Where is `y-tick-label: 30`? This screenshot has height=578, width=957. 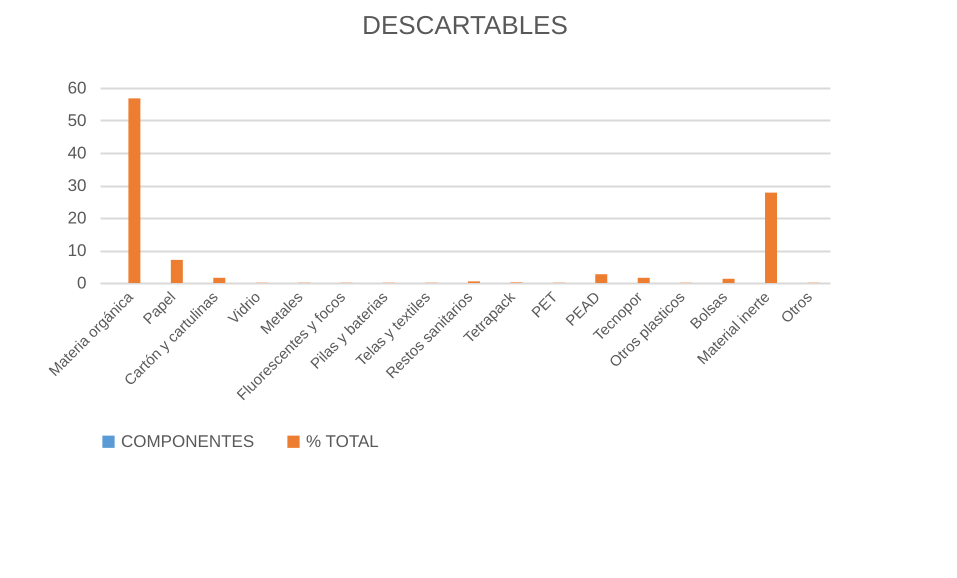 y-tick-label: 30 is located at coordinates (77, 185).